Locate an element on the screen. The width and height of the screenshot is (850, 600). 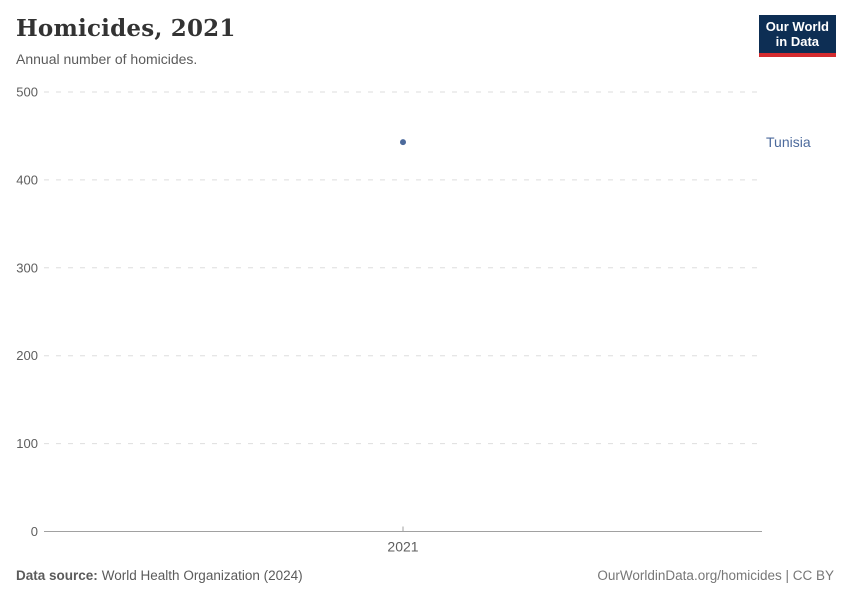
y-tick-label: 100 is located at coordinates (27, 443).